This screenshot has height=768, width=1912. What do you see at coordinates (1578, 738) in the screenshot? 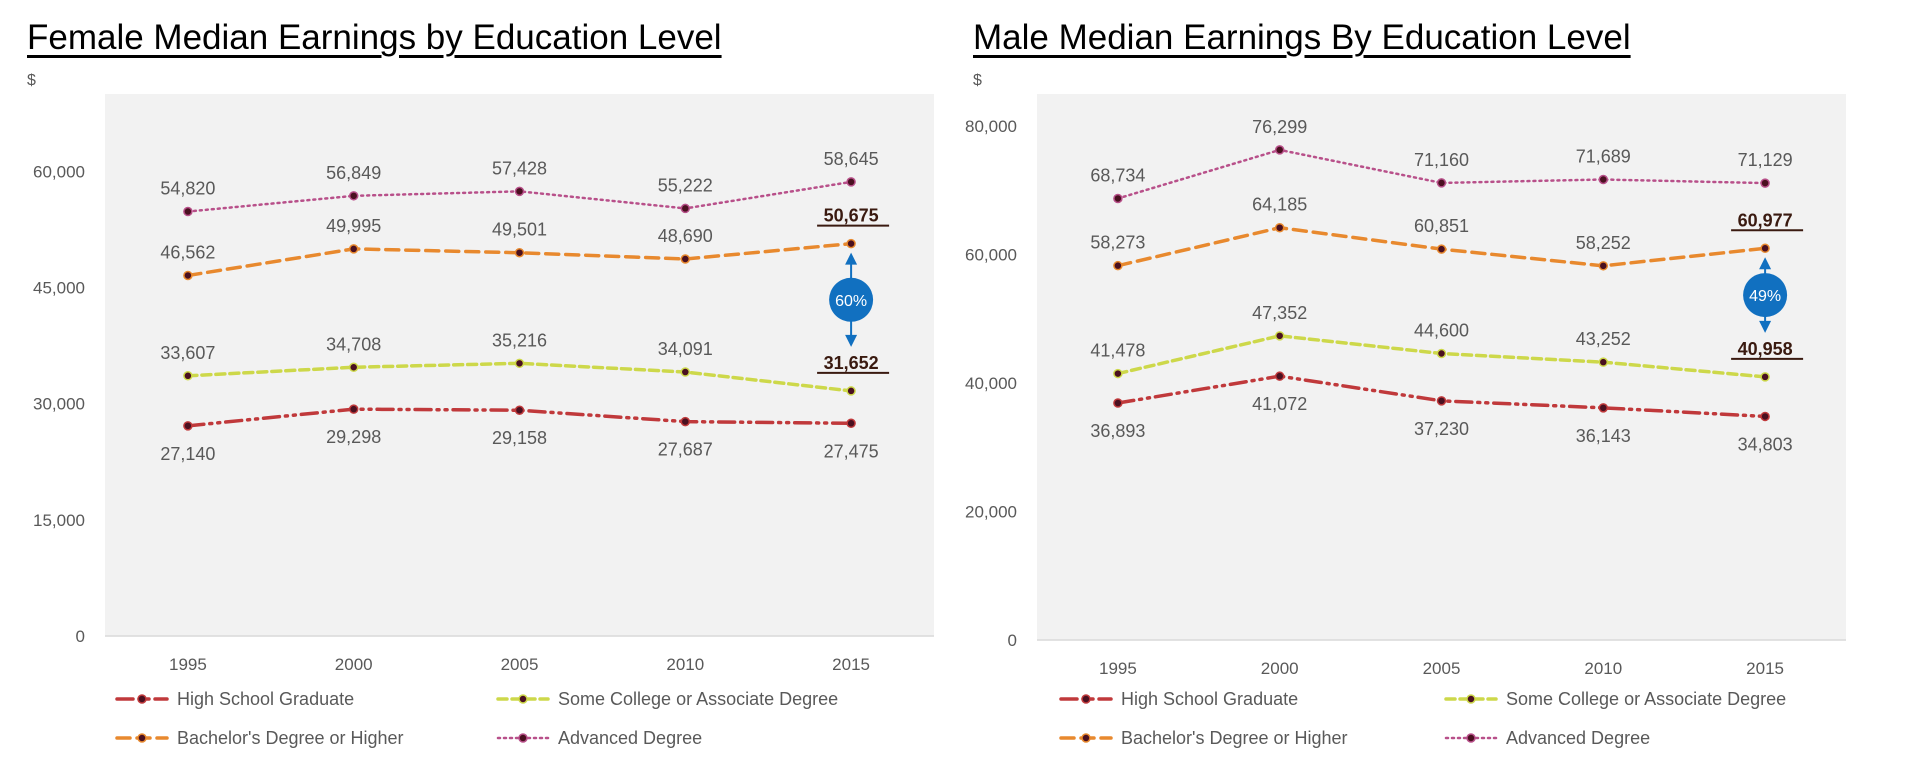
I see `legend-label: Advanced Degree` at bounding box center [1578, 738].